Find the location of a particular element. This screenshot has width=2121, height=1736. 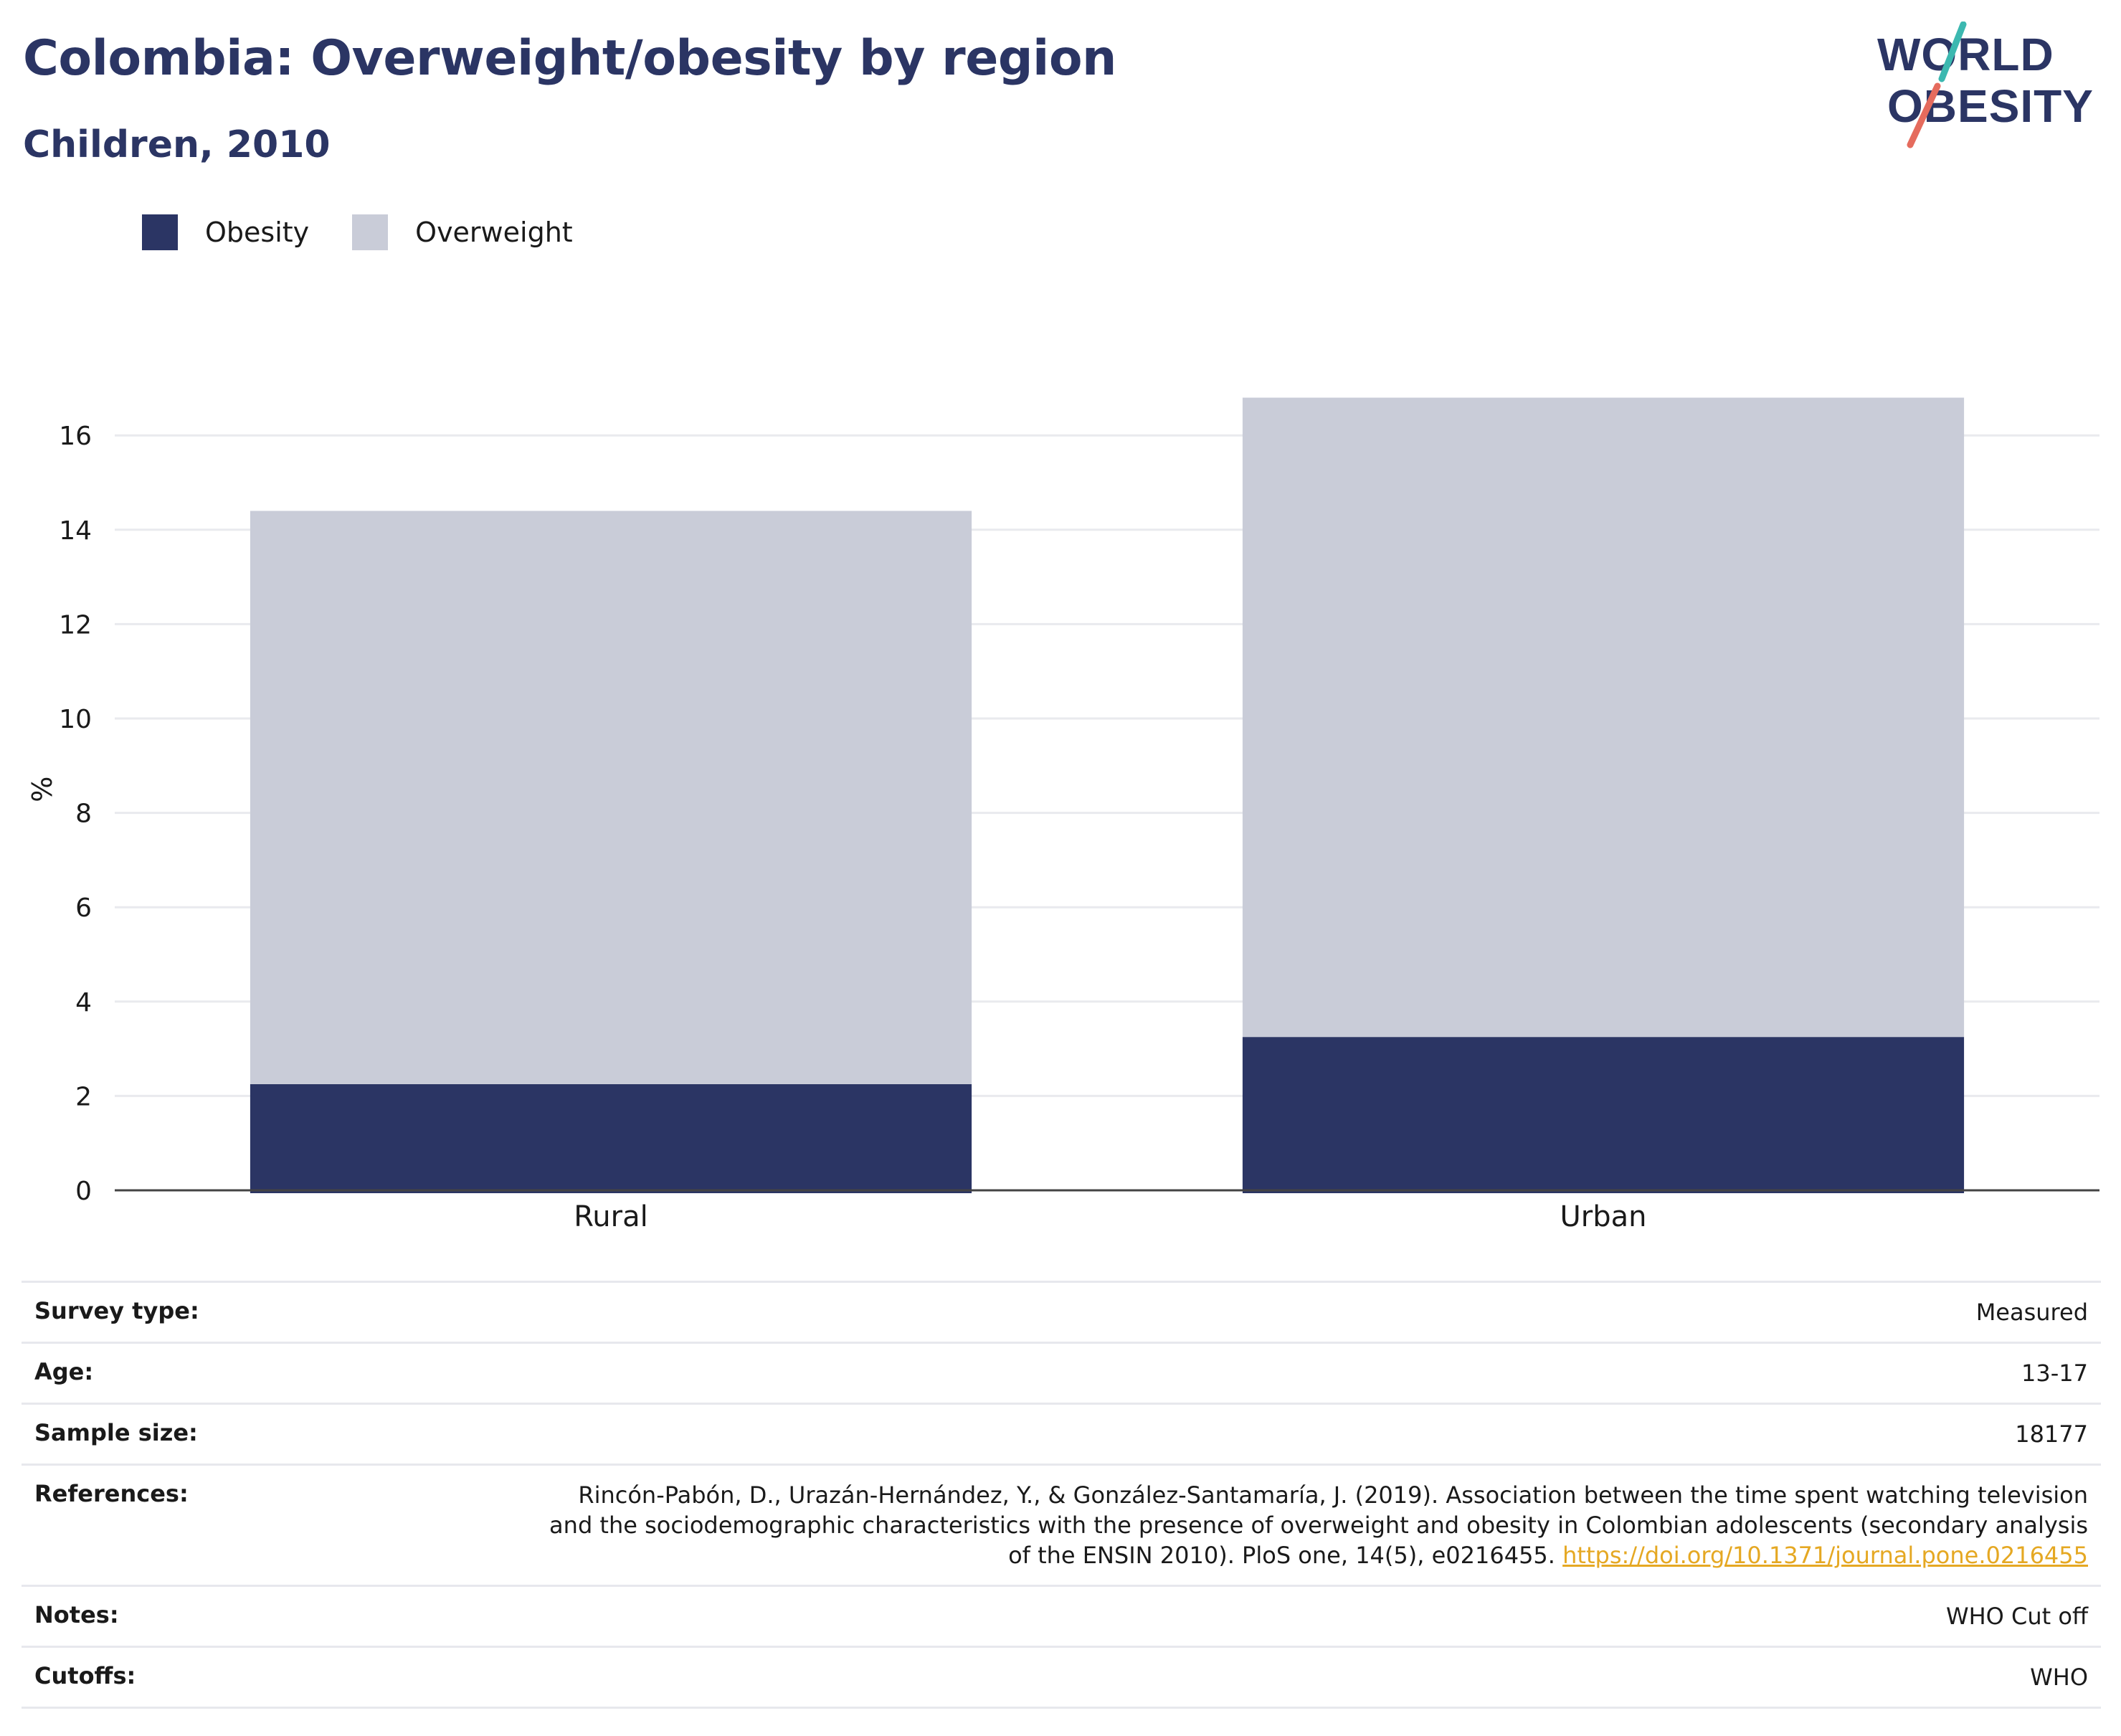

chart-legend: Obesity Overweight is located at coordinates (379, 232).